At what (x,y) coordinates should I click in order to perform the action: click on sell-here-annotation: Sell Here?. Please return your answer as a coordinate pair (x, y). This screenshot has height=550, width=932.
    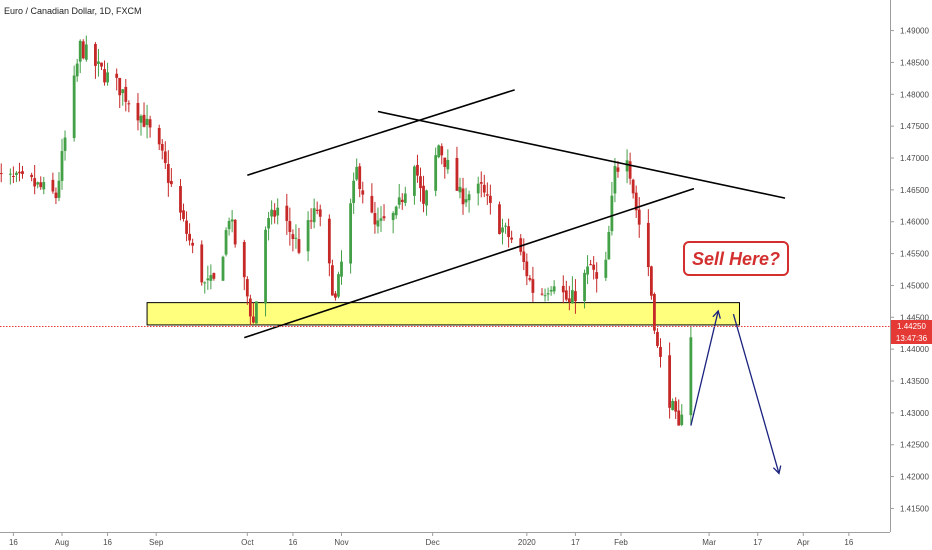
    Looking at the image, I should click on (736, 258).